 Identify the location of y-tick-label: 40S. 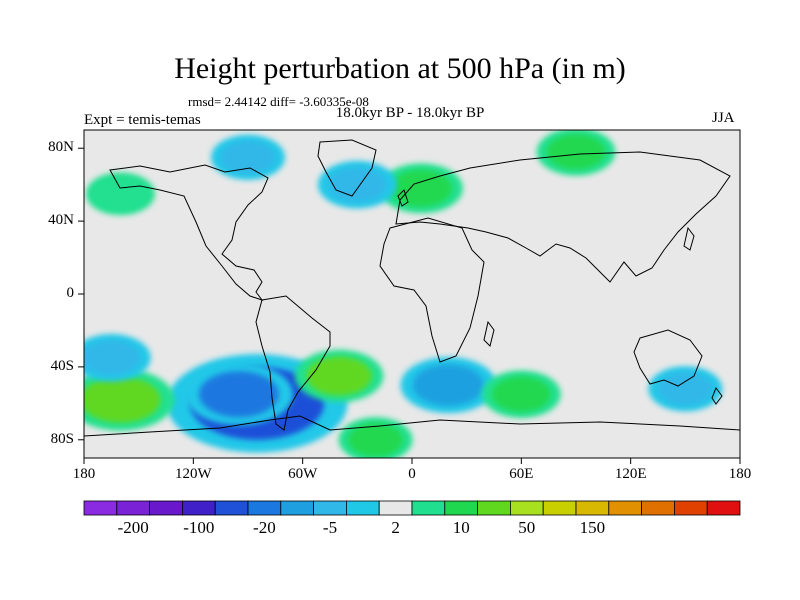
(62, 365).